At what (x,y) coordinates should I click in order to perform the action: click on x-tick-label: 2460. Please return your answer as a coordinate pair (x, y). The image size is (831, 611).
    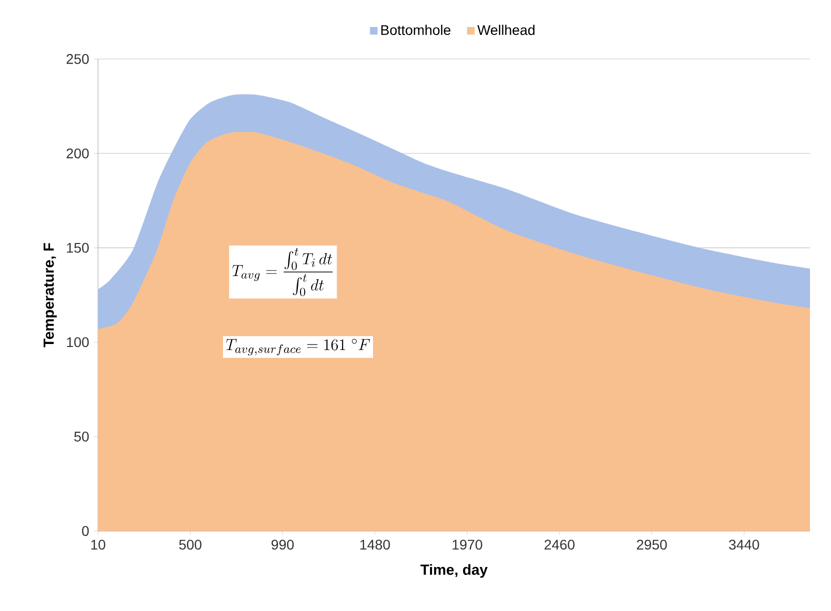
    Looking at the image, I should click on (559, 545).